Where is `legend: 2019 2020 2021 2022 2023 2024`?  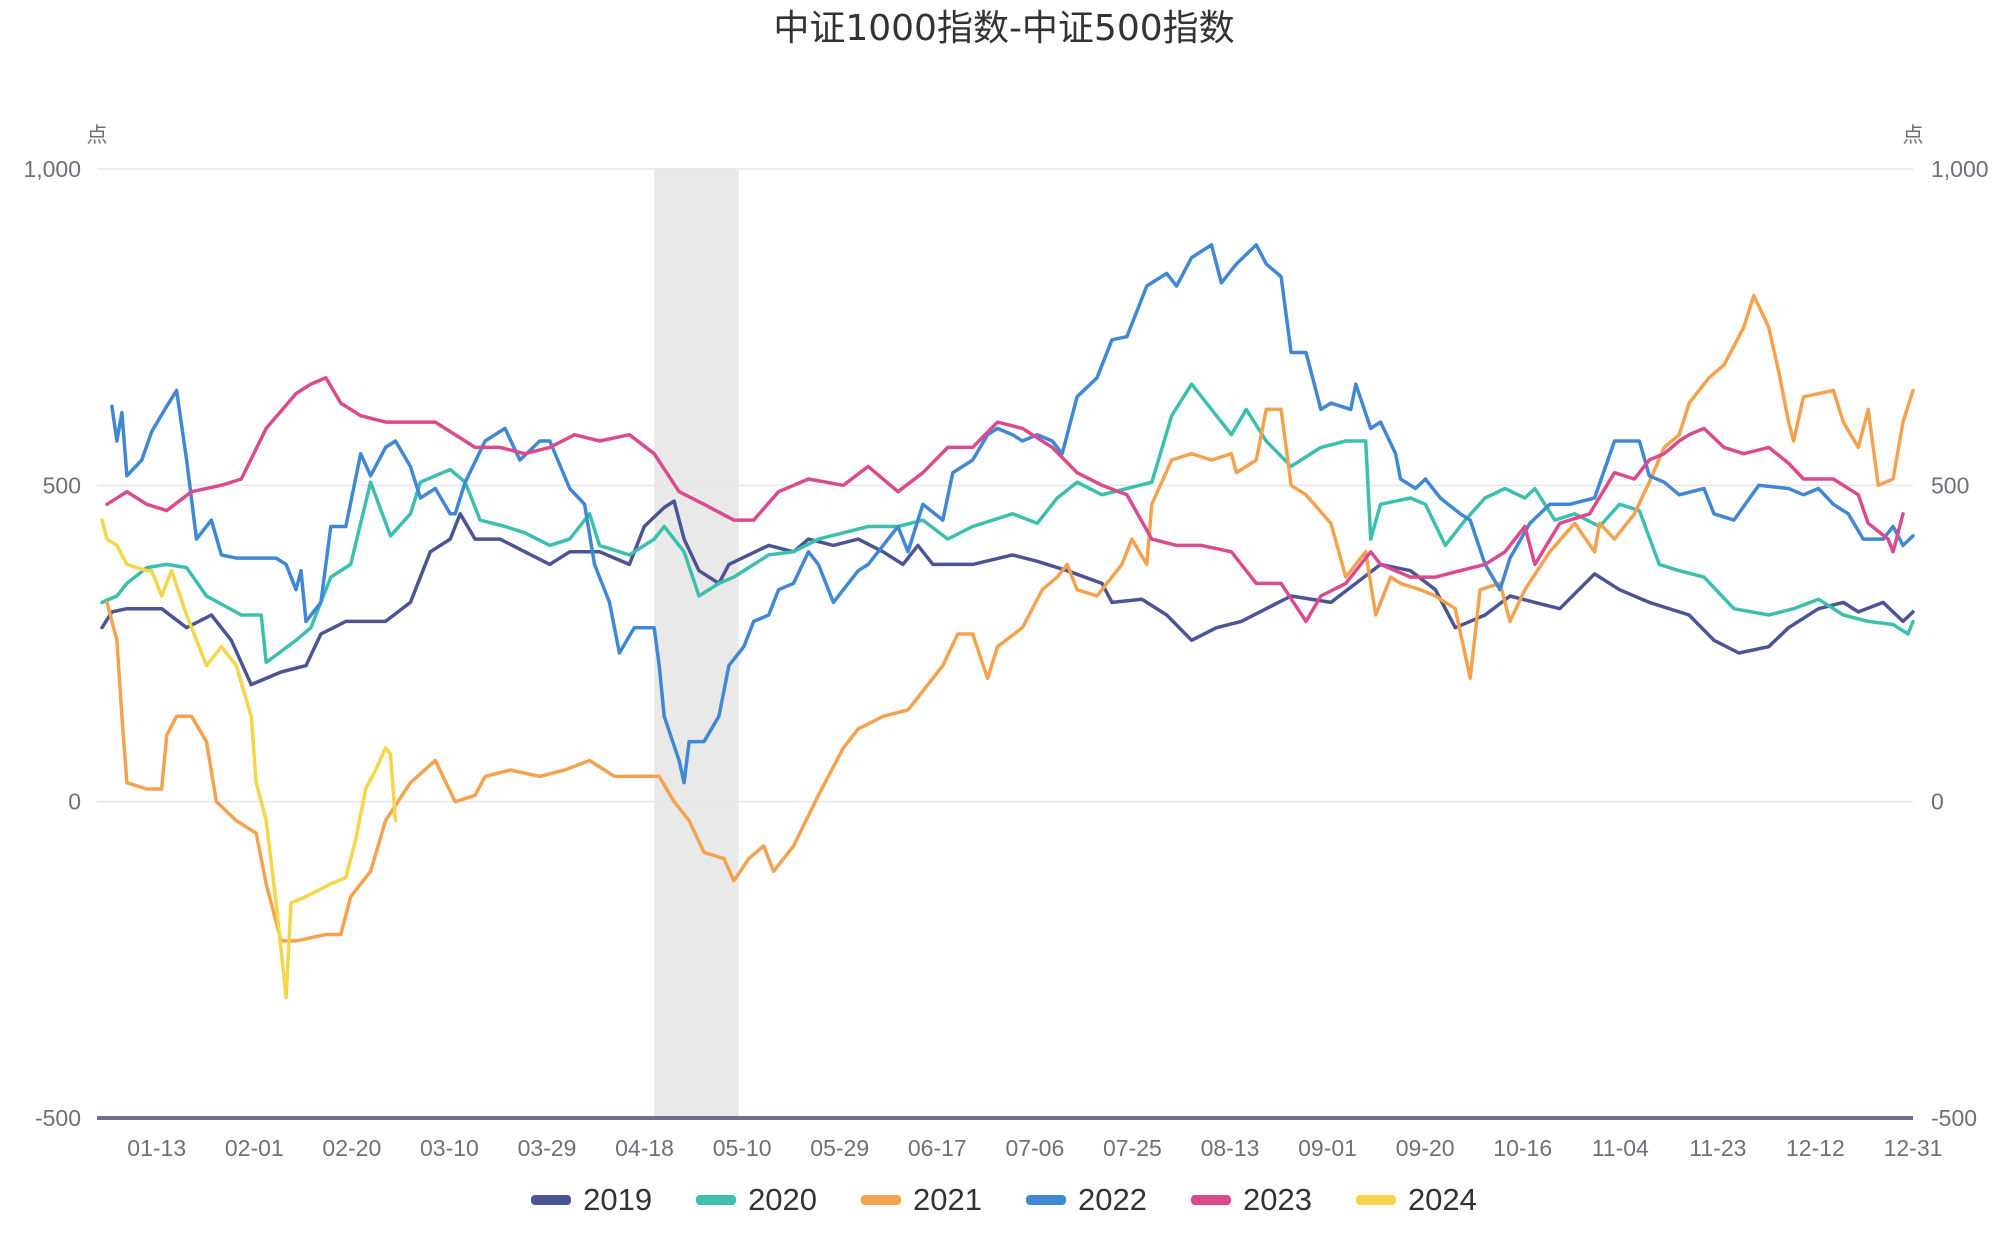 legend: 2019 2020 2021 2022 2023 2024 is located at coordinates (1004, 1200).